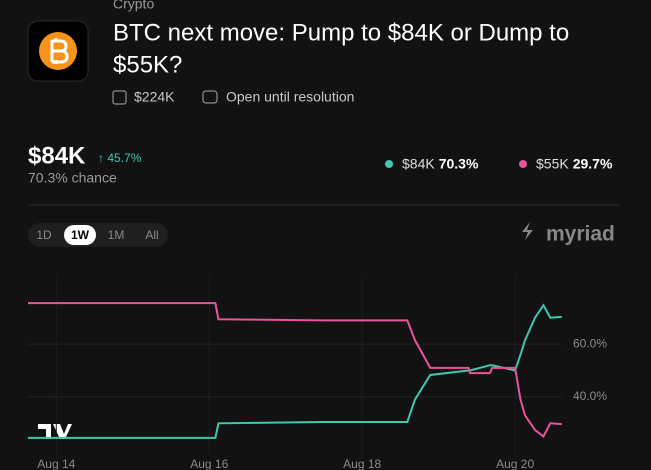 This screenshot has height=470, width=651. Describe the element at coordinates (341, 32) in the screenshot. I see `title: BTC next move: Pump to $84K or Dump to` at that location.